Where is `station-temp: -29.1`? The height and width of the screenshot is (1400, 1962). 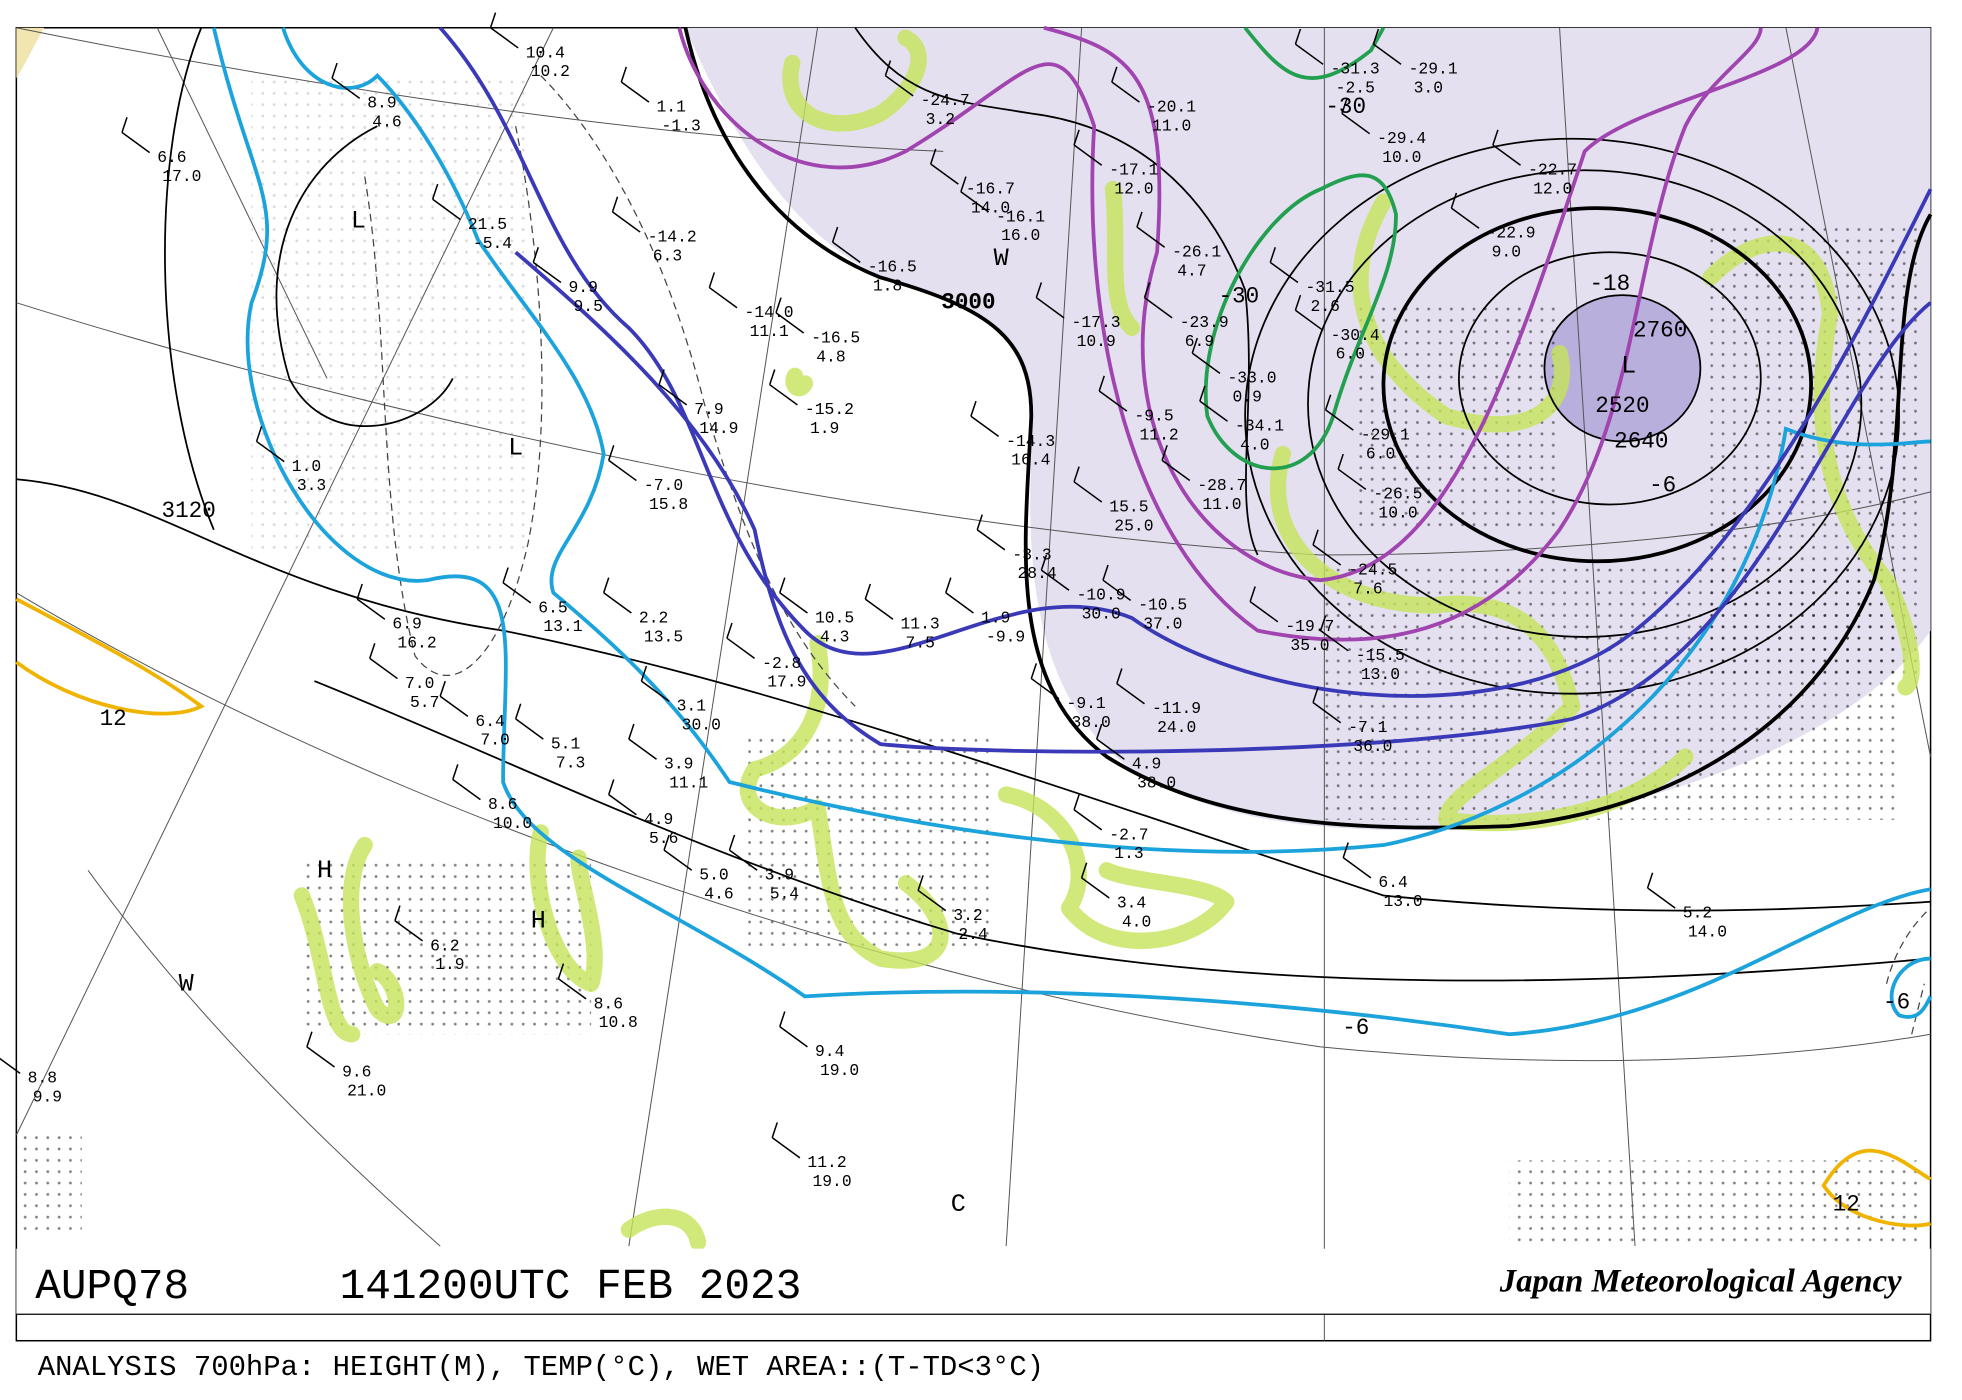
station-temp: -29.1 is located at coordinates (1433, 69).